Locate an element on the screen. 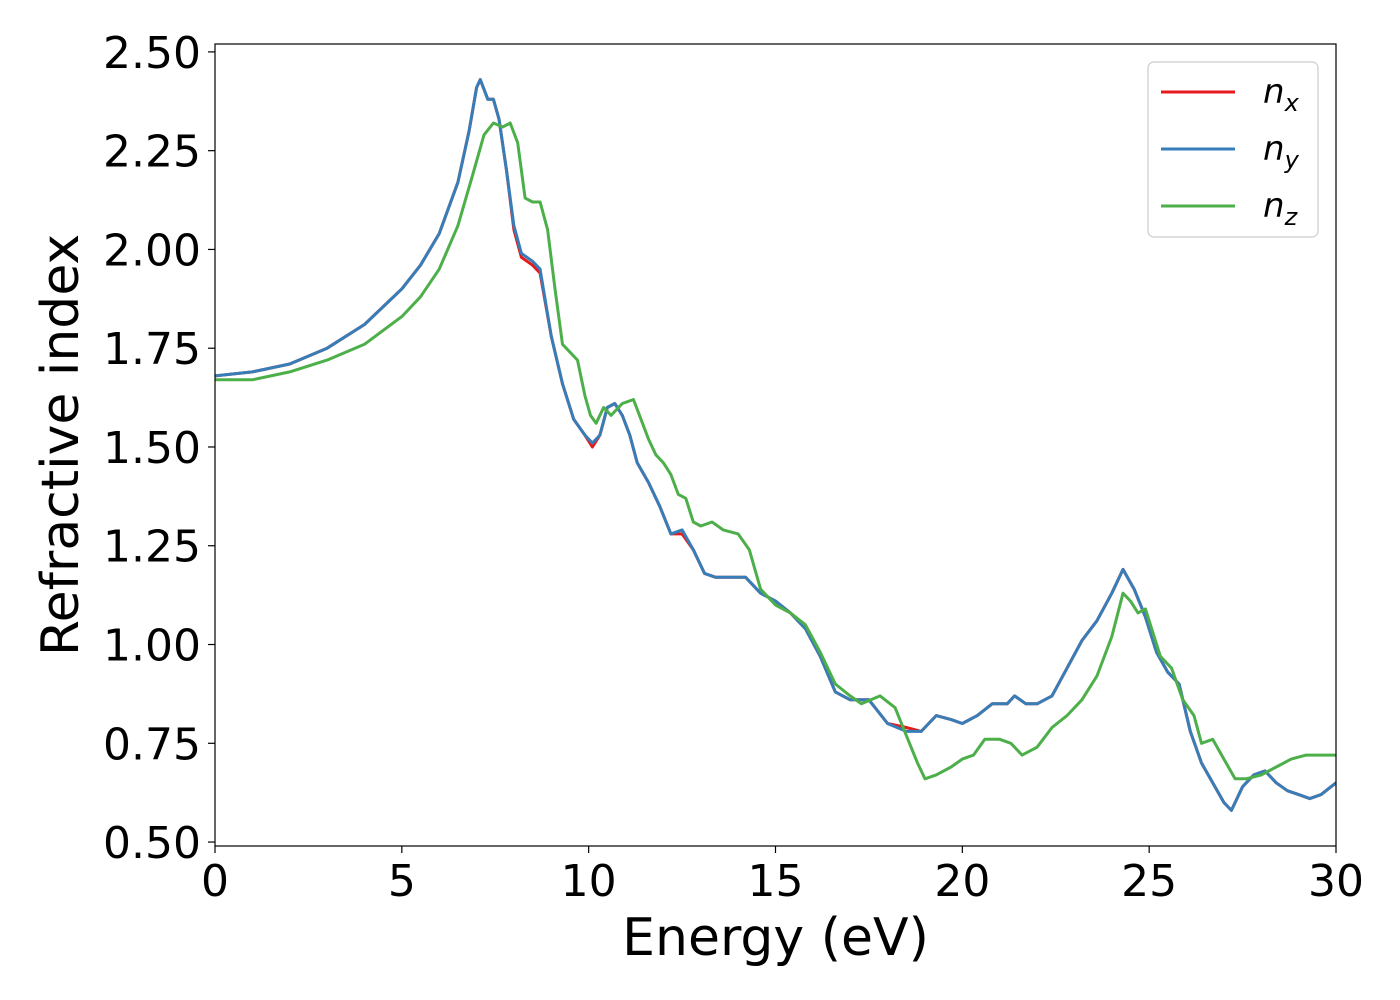  y-tick-label: 2.25 is located at coordinates (152, 152).